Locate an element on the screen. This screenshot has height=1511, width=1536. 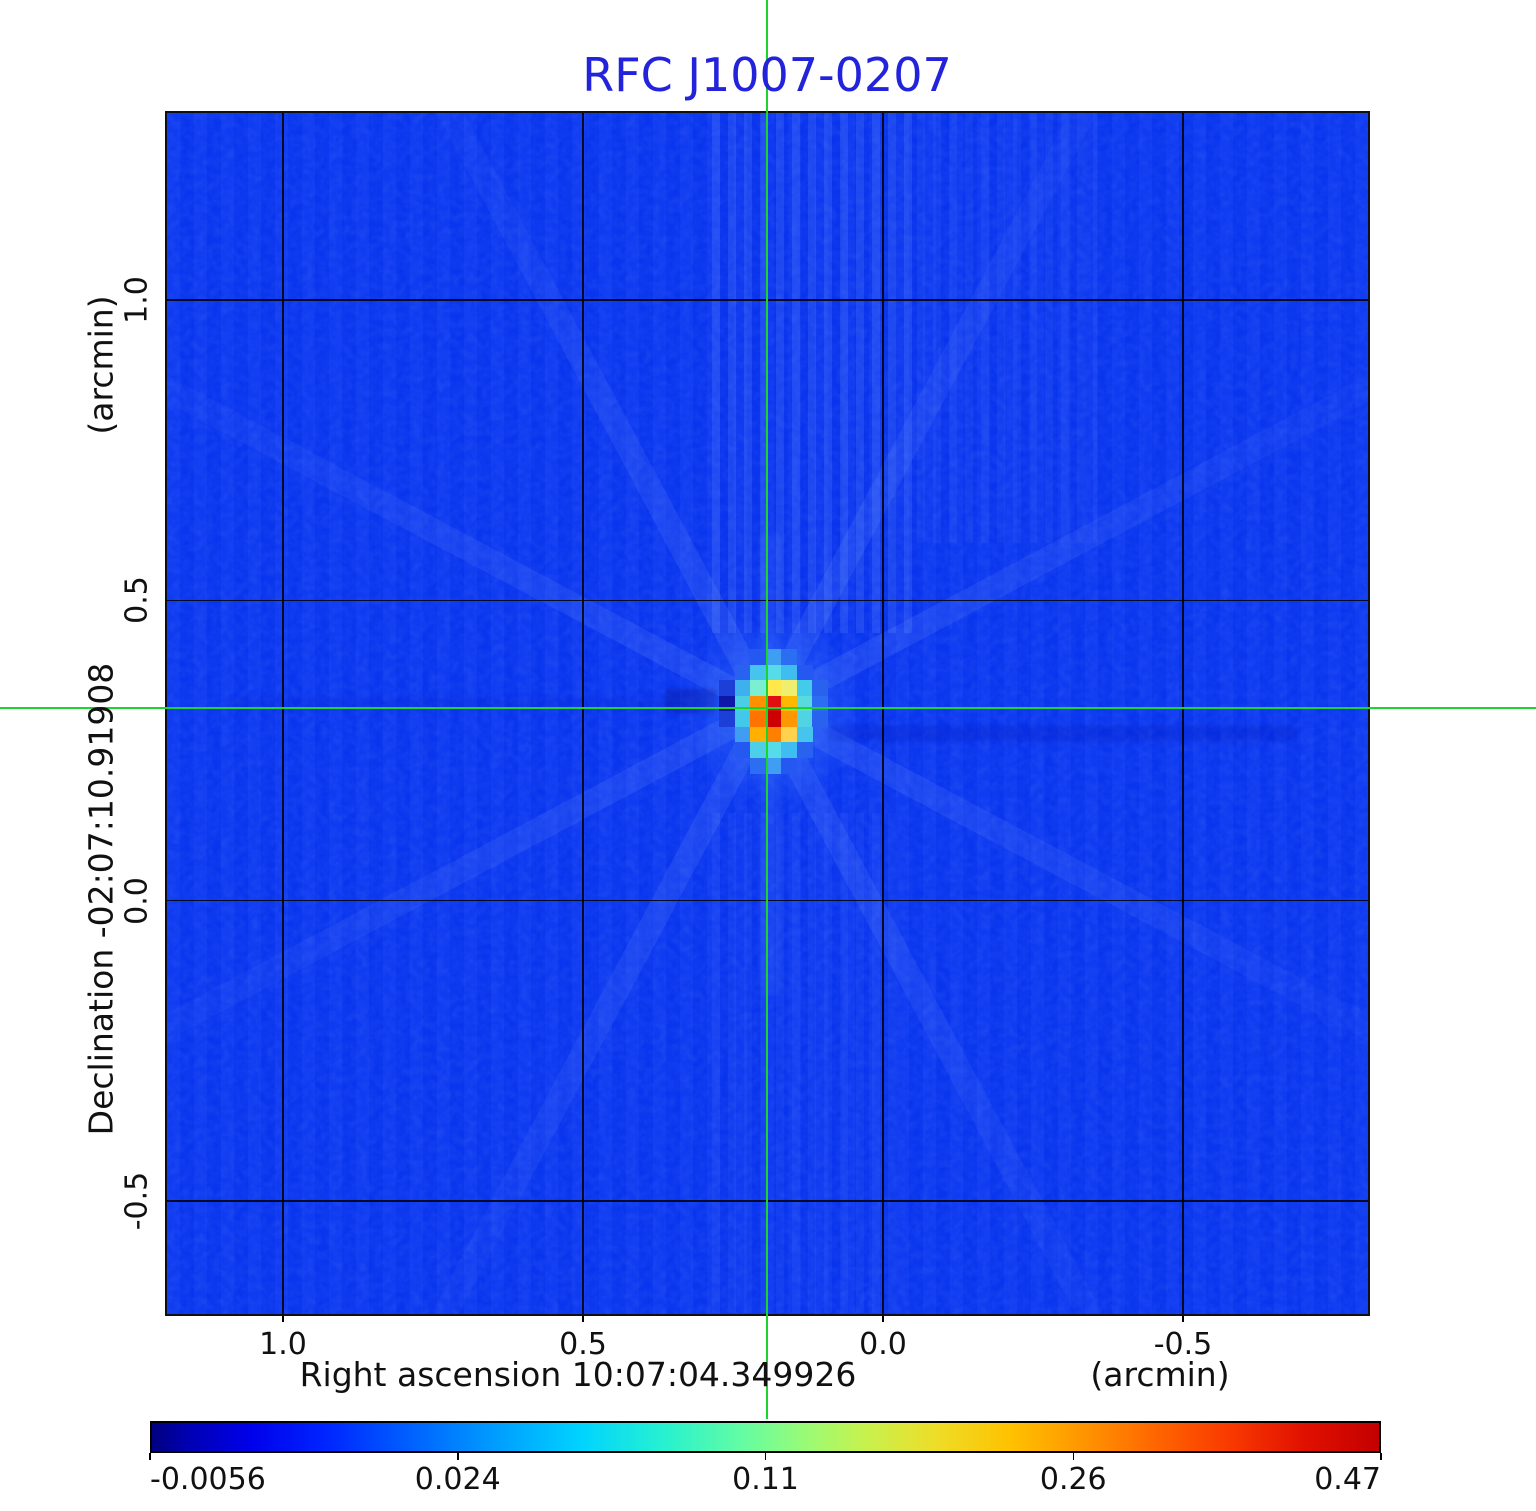
y-axis-unit-label: (arcmin) is located at coordinates (101, 365).